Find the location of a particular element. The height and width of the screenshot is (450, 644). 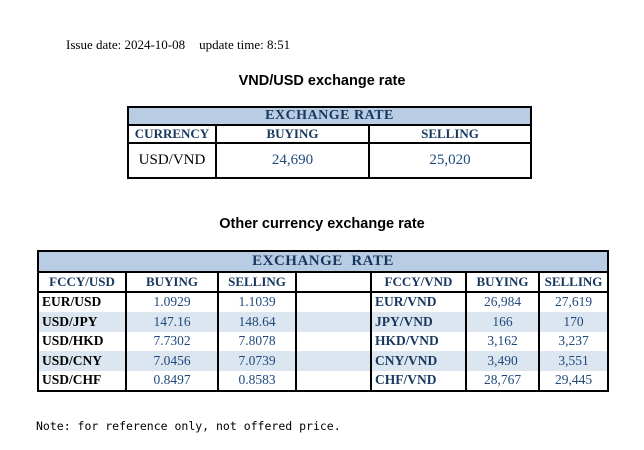

currency-pair-cell: JPY/VND is located at coordinates (418, 322).